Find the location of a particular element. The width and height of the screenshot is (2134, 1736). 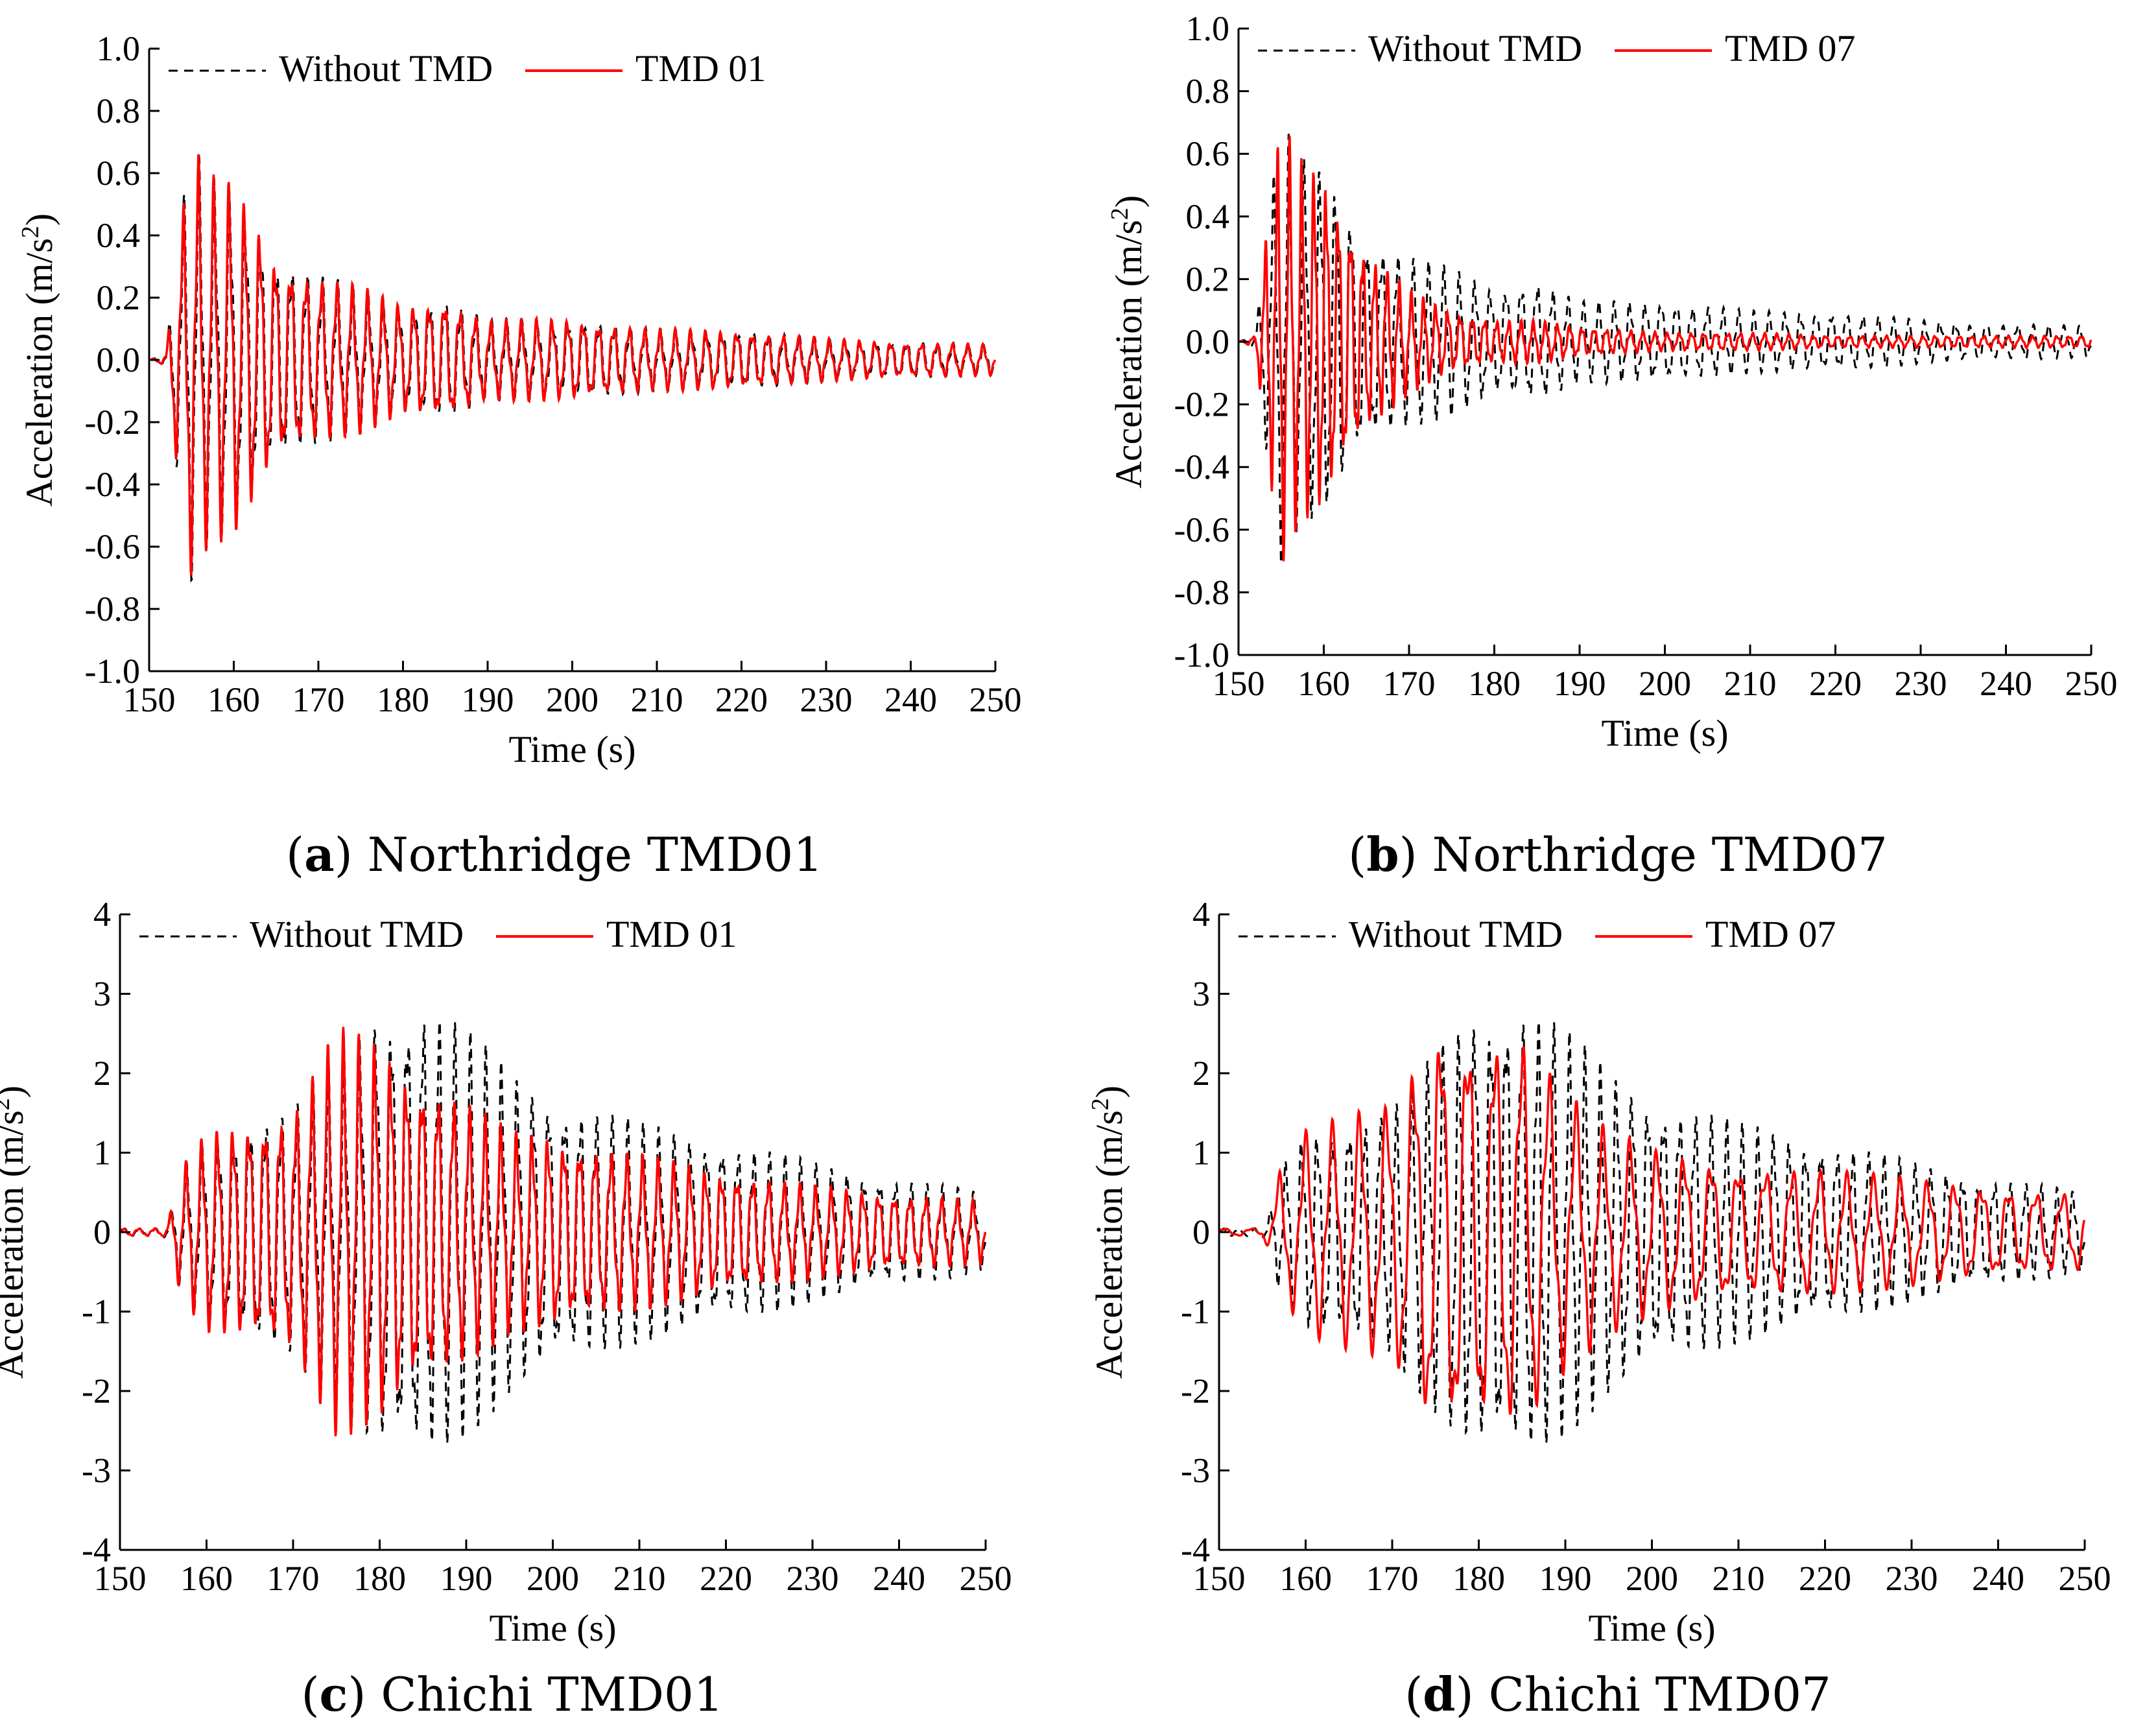

caption-letter-d: d is located at coordinates (1439, 1694).